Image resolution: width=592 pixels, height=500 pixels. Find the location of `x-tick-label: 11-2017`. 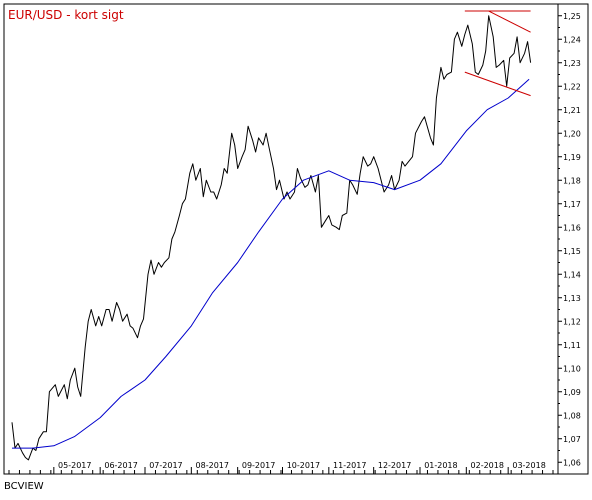

x-tick-label: 11-2017 is located at coordinates (349, 465).